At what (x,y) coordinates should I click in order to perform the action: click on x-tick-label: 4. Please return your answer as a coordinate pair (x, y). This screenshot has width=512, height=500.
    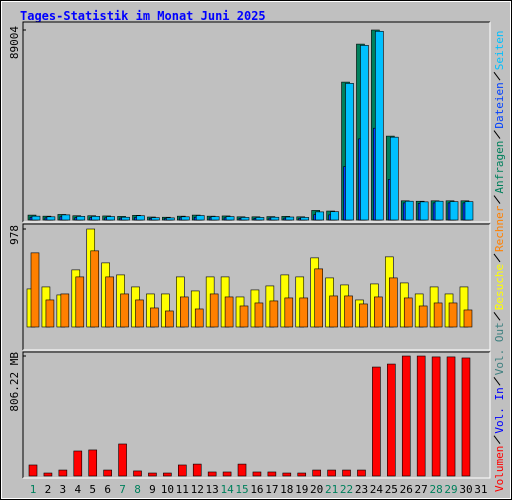
    Looking at the image, I should click on (77, 489).